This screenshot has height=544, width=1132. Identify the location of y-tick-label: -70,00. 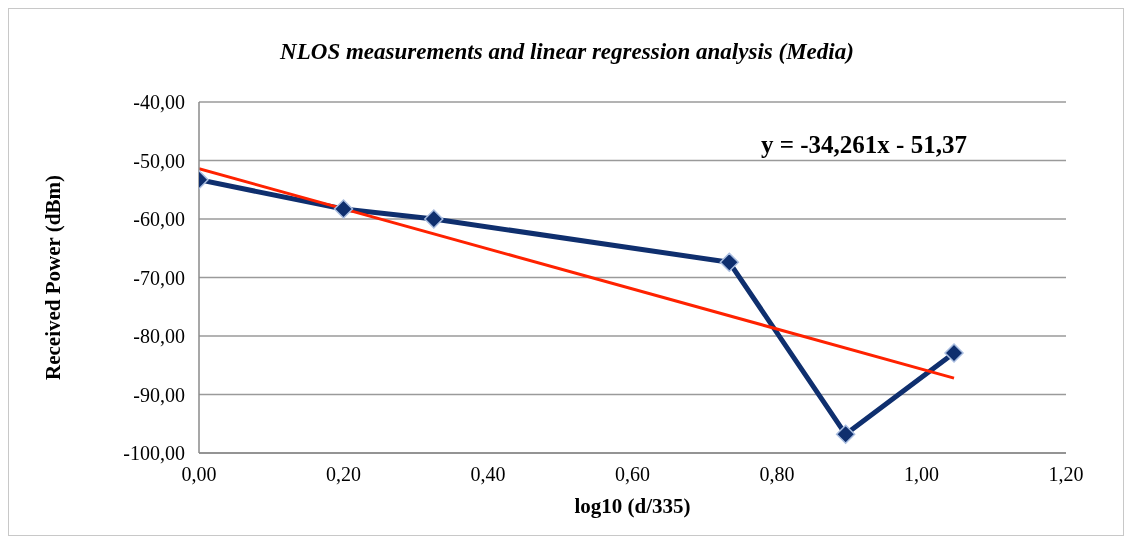
(159, 277).